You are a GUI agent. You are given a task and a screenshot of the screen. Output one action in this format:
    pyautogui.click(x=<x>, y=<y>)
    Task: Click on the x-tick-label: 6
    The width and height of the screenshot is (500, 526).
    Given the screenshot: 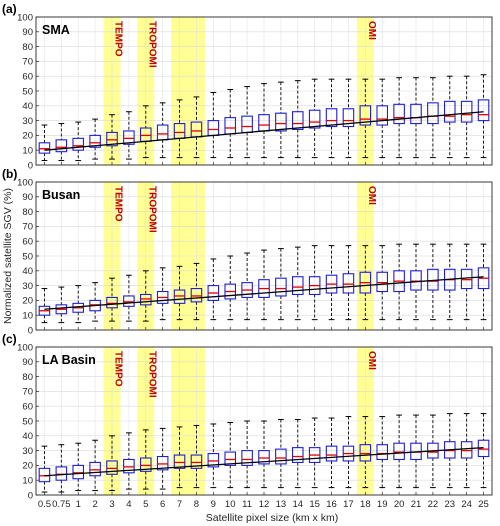 What is the action you would take?
    pyautogui.click(x=162, y=504)
    